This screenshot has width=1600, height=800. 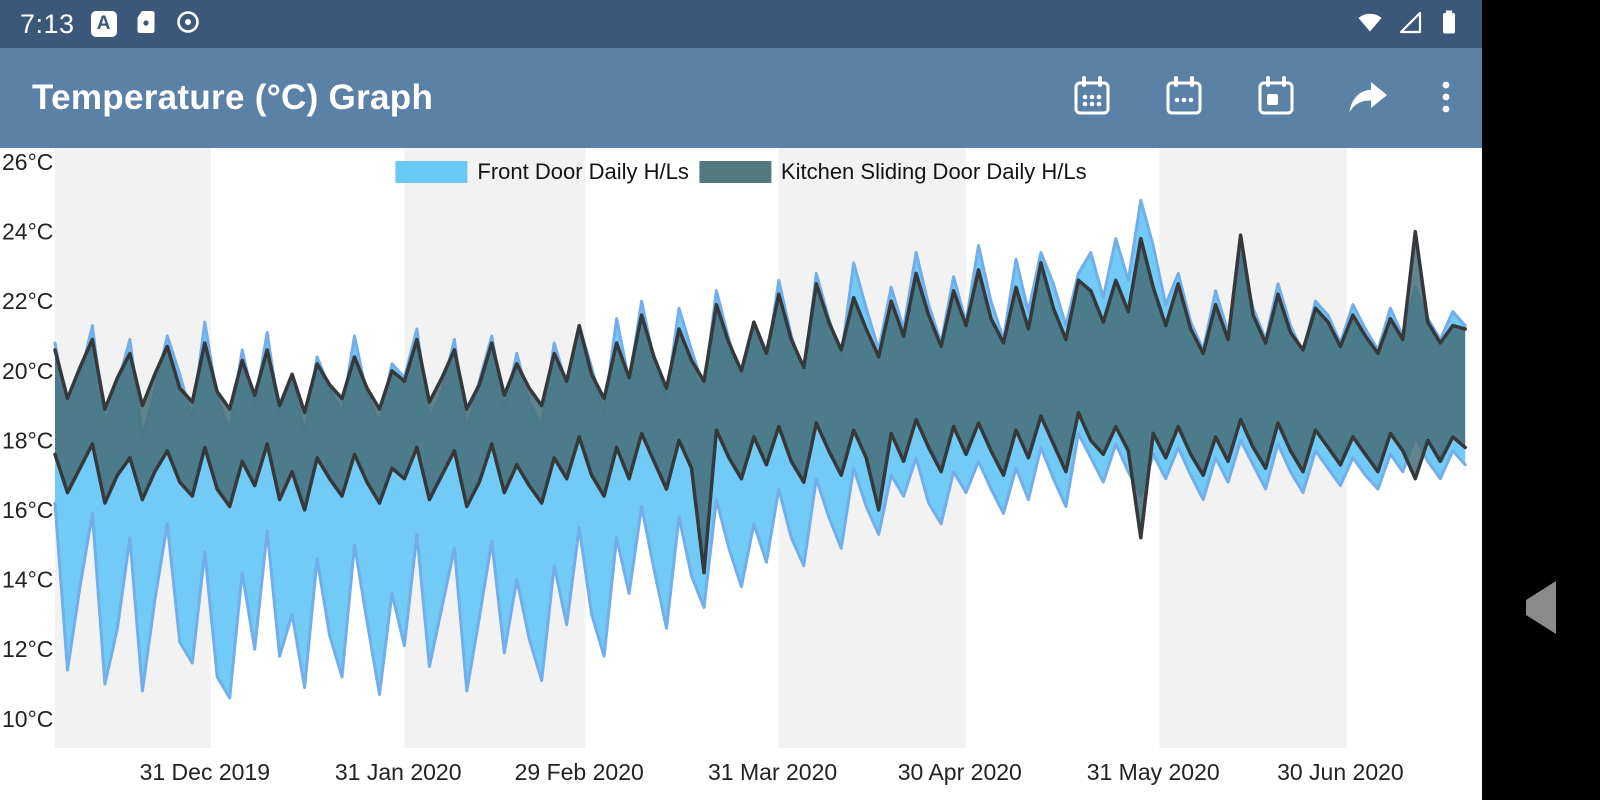 What do you see at coordinates (27, 719) in the screenshot?
I see `svg-text: 10°C` at bounding box center [27, 719].